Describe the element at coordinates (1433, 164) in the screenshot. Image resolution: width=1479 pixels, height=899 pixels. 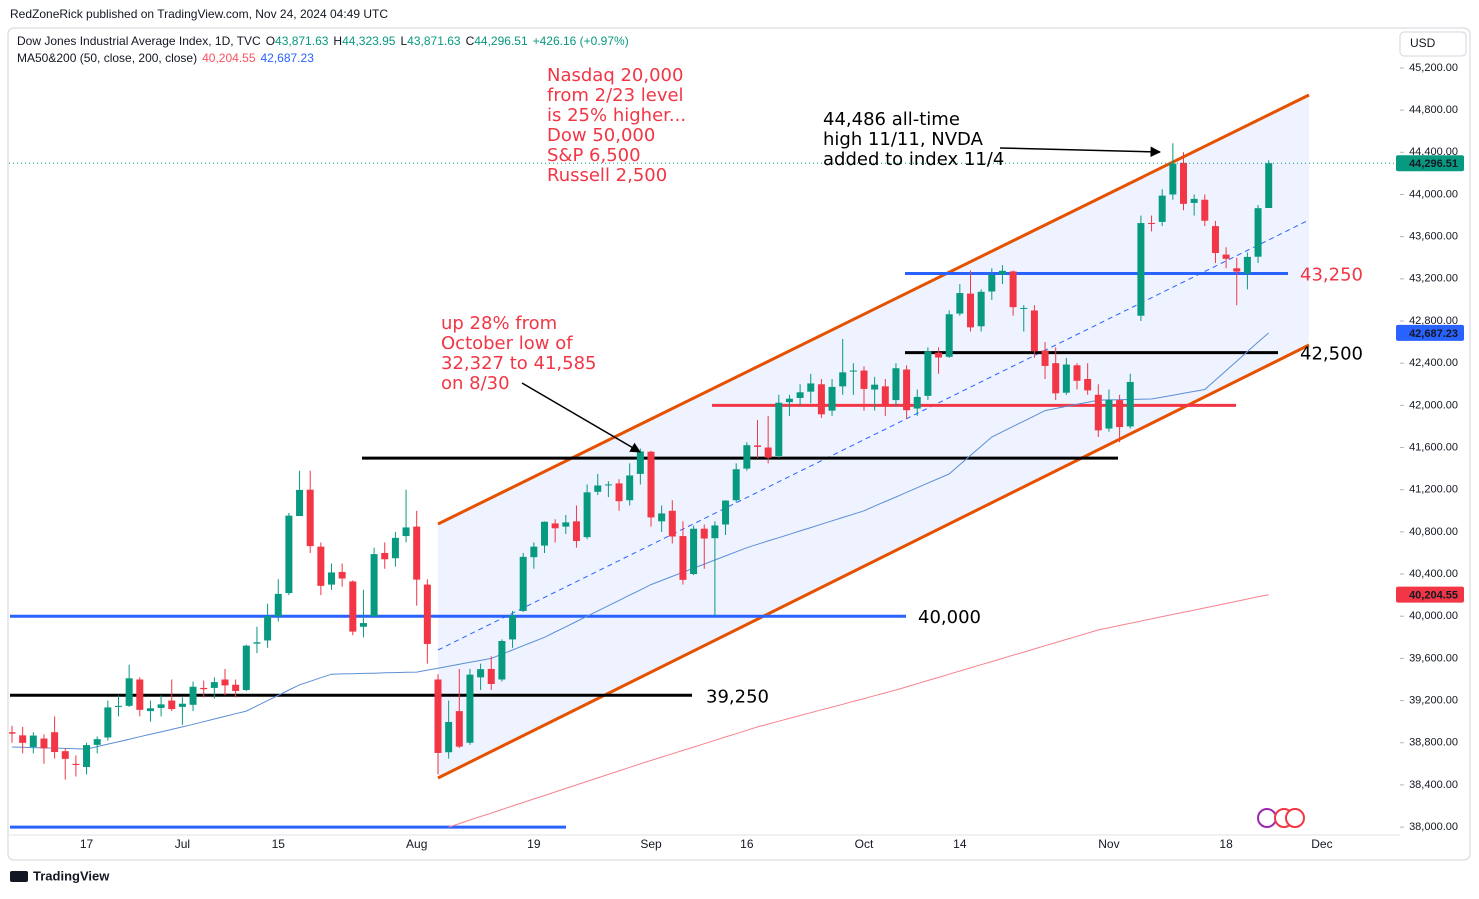
I see `price-badge-label: 44,296.51` at that location.